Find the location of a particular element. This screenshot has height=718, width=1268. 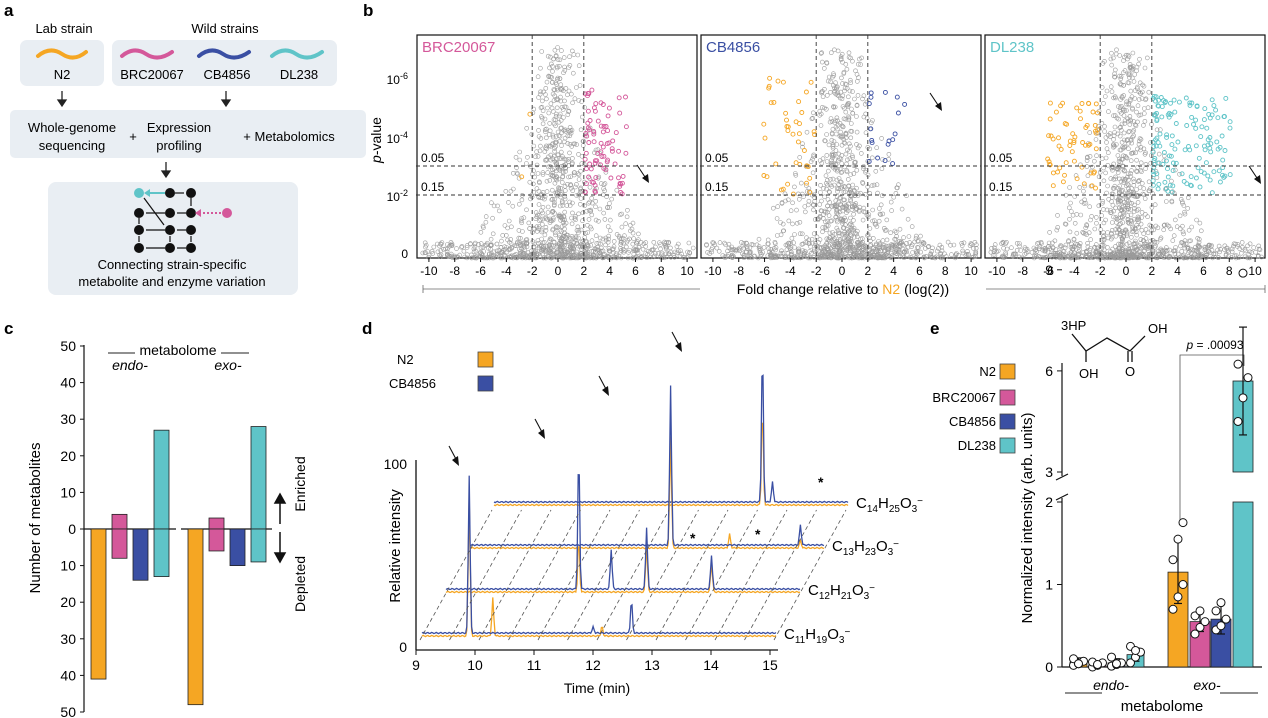

chromatogram-row-4: C11H19O3− is located at coordinates (635, 560).